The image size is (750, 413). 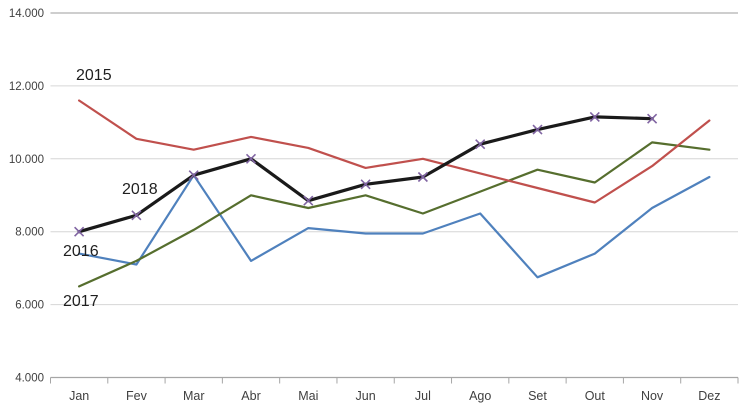 I want to click on series-label-2016: 2016, so click(x=81, y=251).